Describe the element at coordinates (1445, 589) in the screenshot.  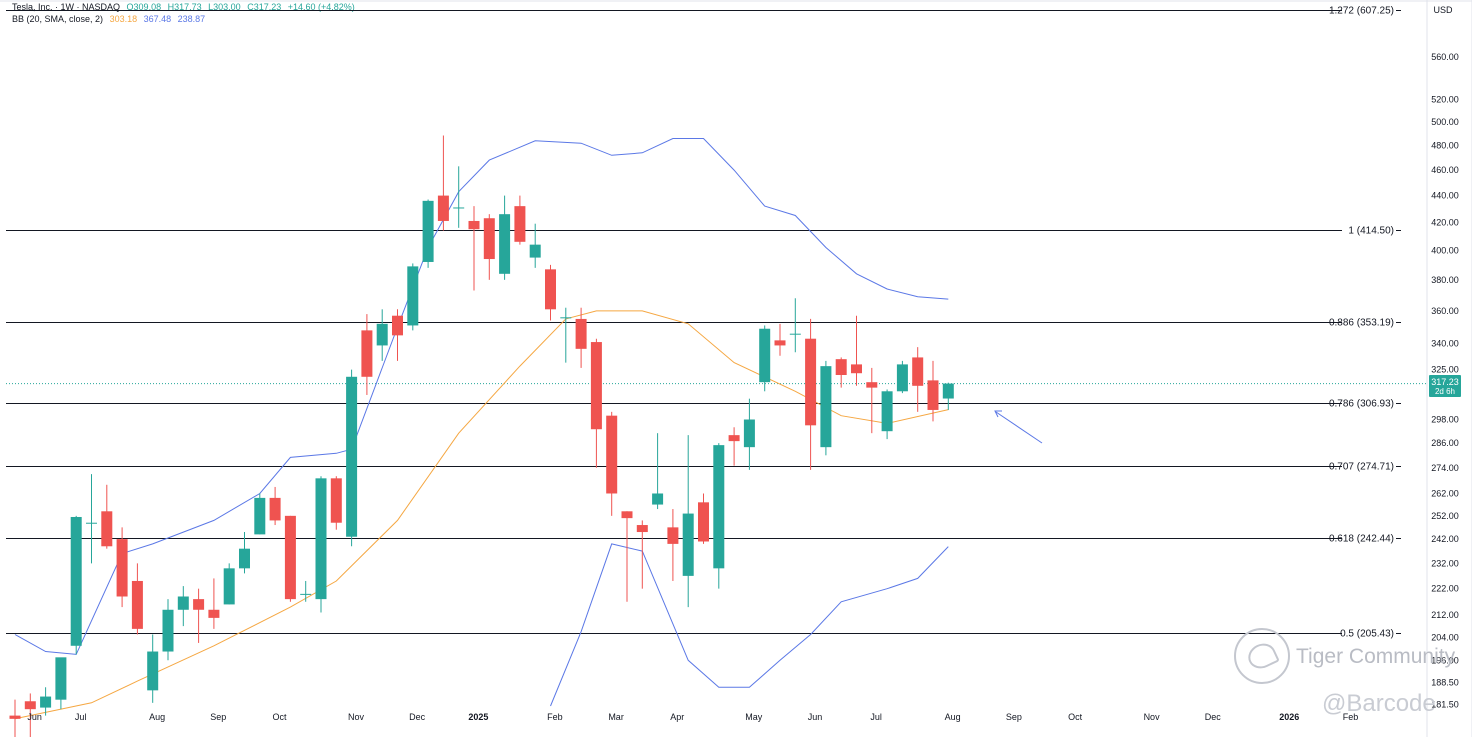
I see `y-tick-label: 222.00` at that location.